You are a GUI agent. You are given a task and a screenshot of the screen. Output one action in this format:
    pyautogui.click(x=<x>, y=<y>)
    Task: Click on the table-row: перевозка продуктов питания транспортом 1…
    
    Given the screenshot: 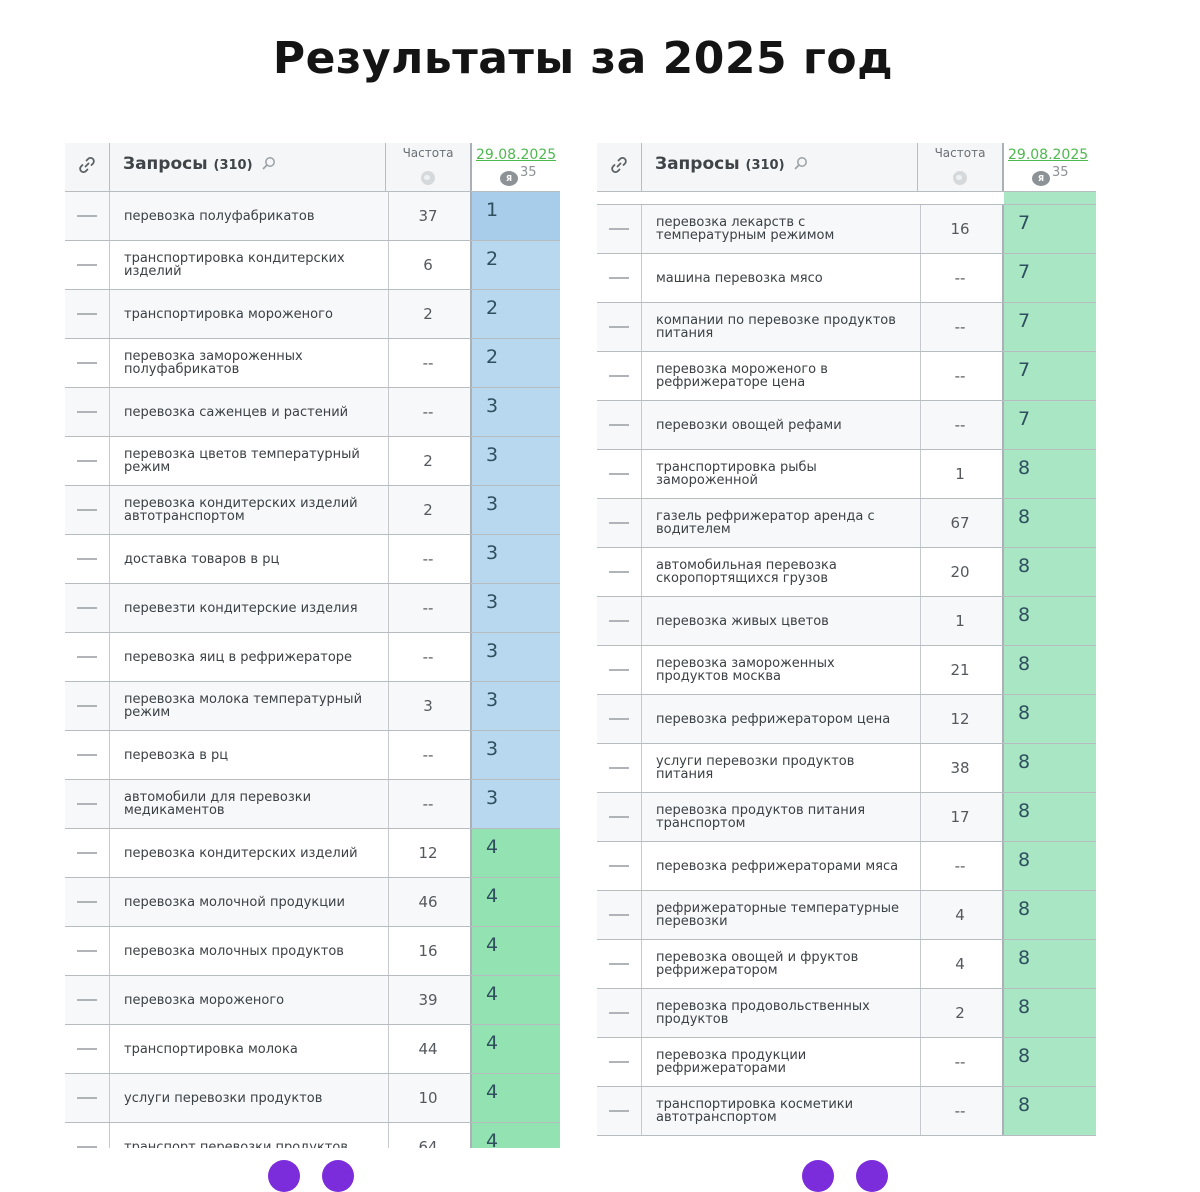 What is the action you would take?
    pyautogui.click(x=846, y=817)
    